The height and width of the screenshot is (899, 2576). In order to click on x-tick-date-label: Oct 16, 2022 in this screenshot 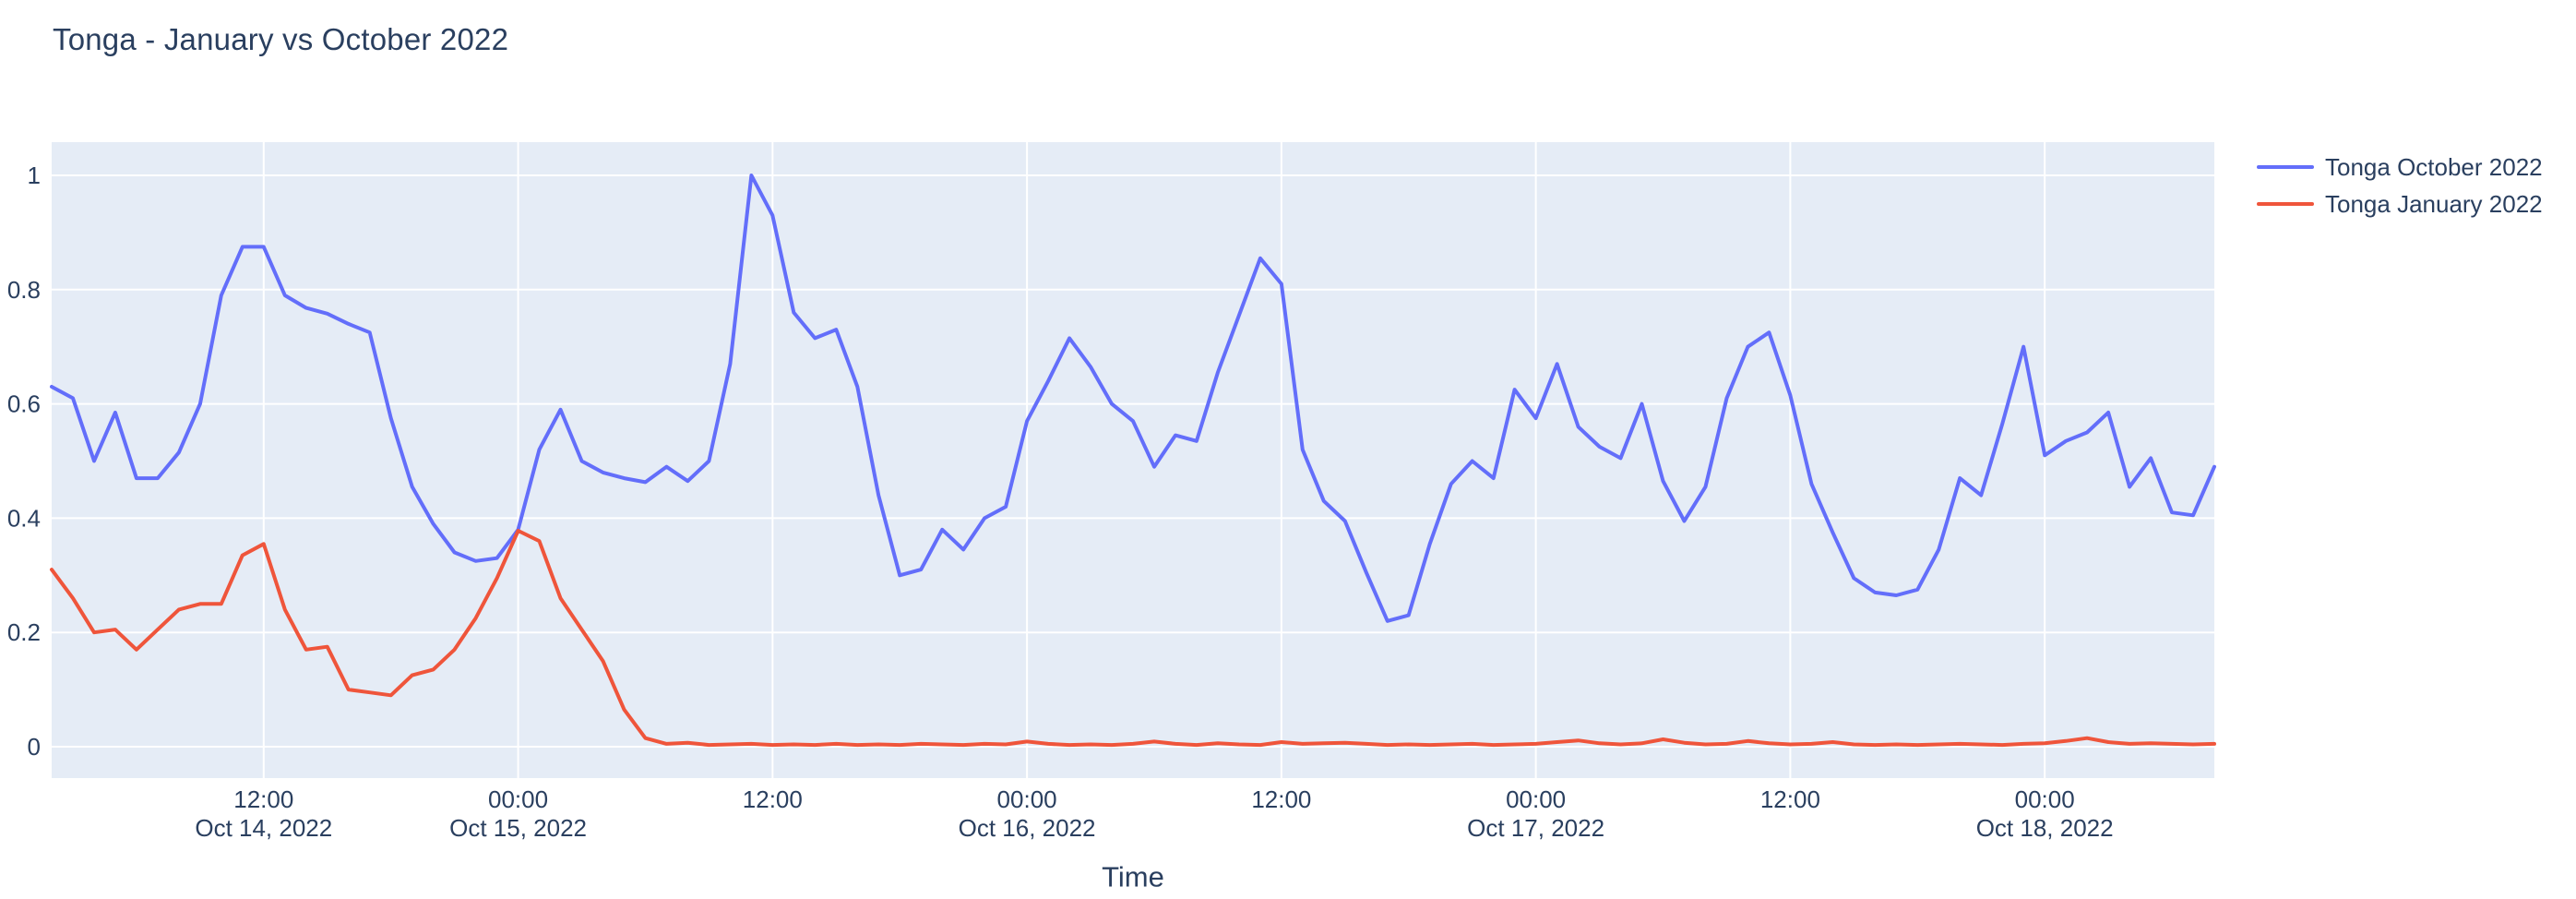, I will do `click(1027, 828)`.